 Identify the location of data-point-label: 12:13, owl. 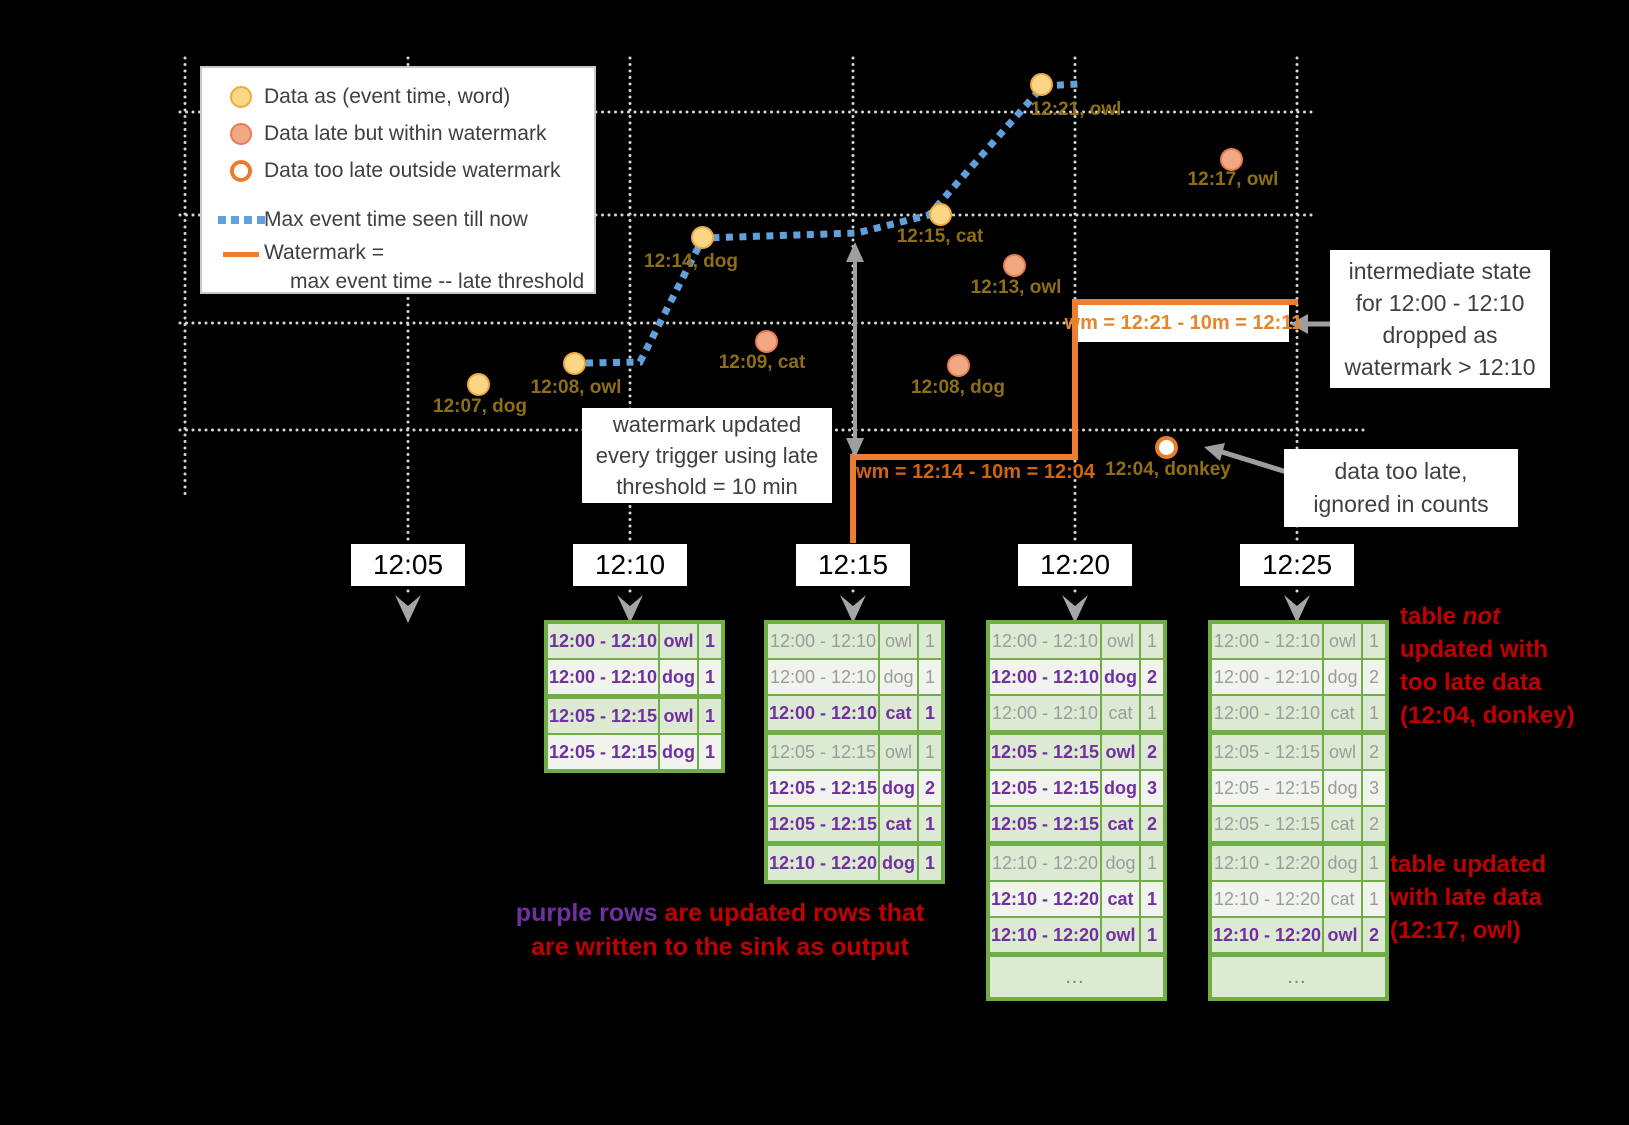
(1016, 287).